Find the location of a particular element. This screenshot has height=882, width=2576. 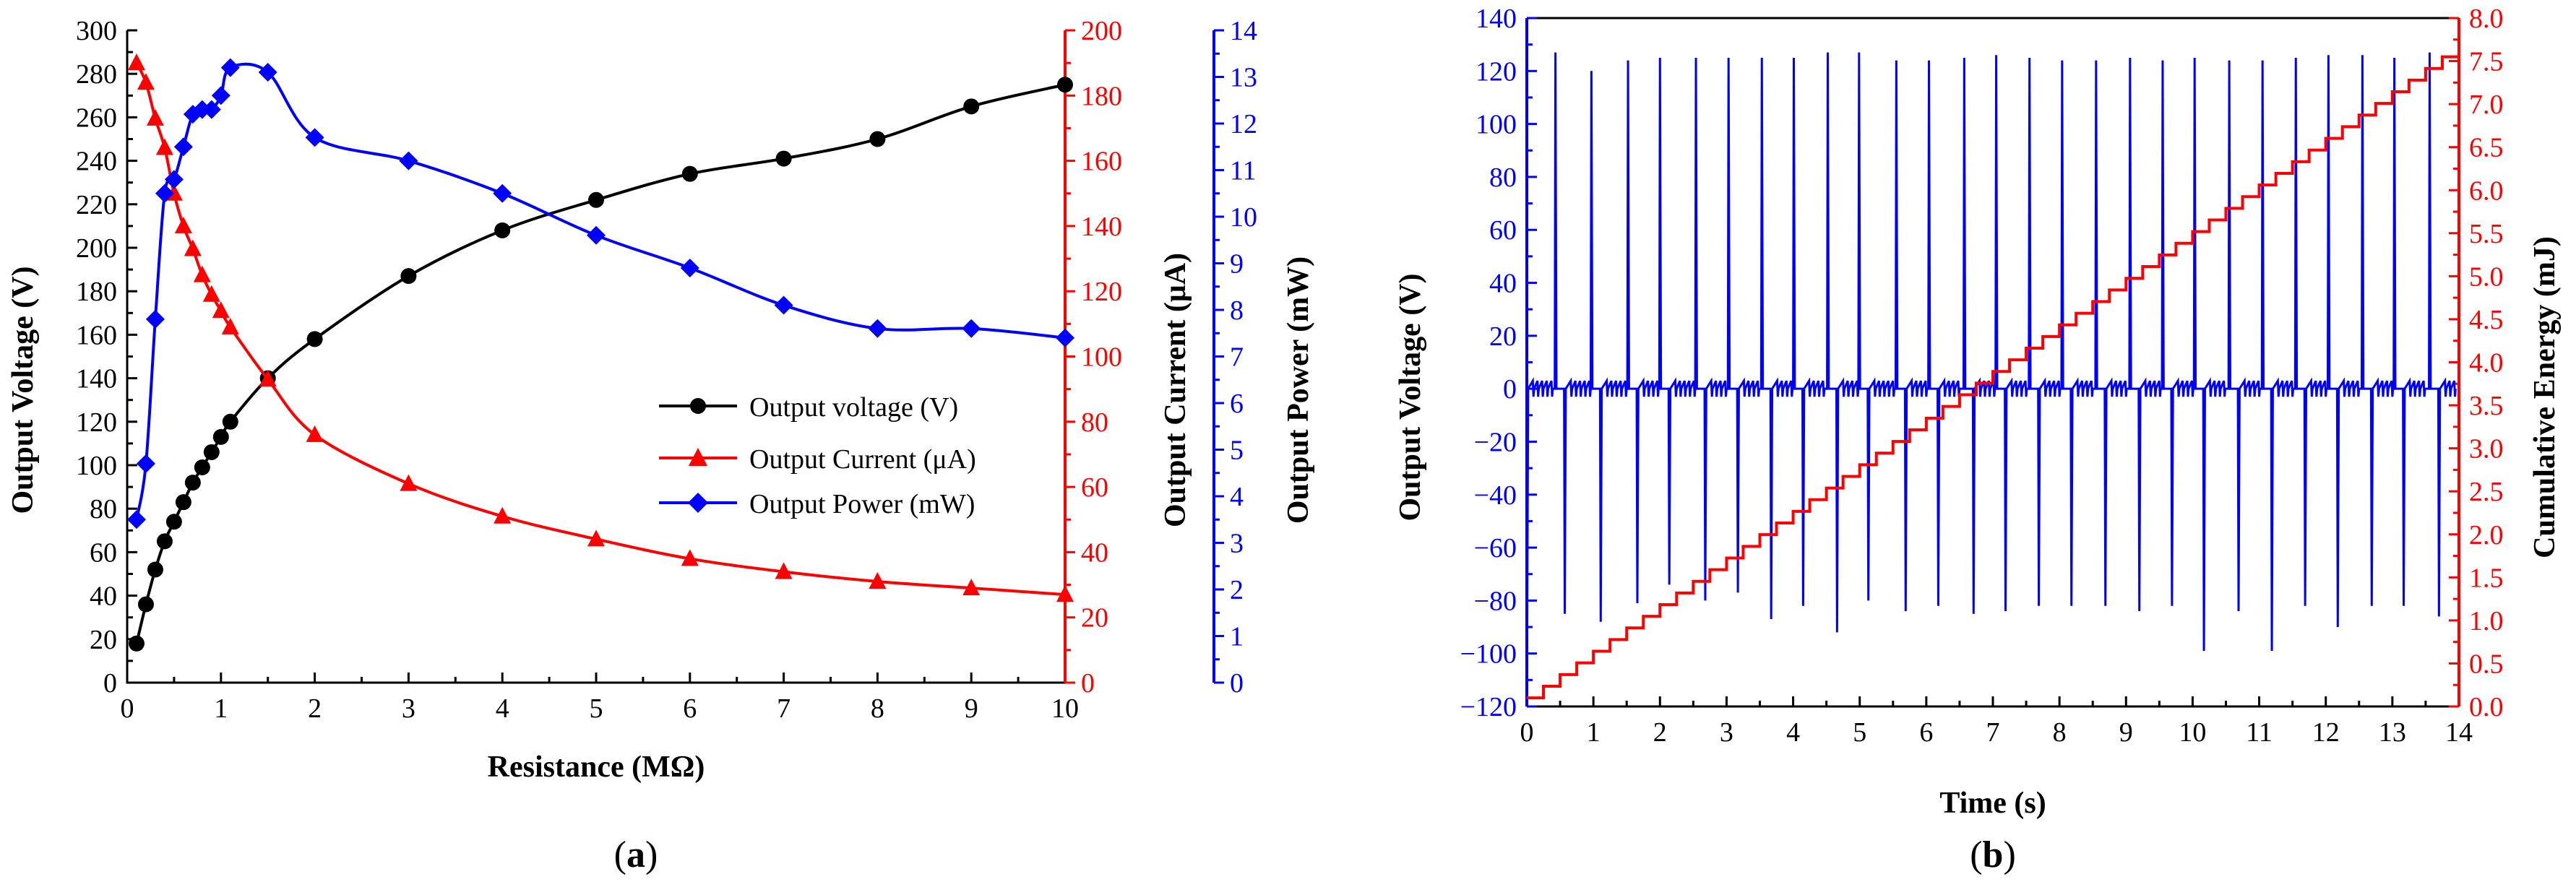

y-right2-tick-label: 4 is located at coordinates (1237, 497).